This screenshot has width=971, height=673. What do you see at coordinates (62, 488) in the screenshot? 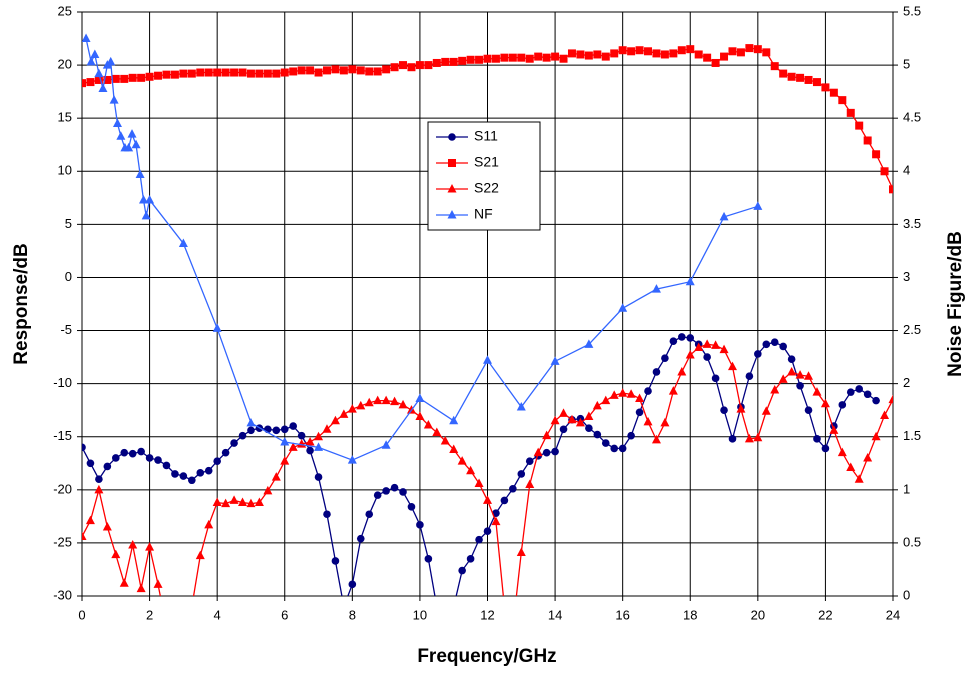
I see `y-tick-label: -20` at bounding box center [62, 488].